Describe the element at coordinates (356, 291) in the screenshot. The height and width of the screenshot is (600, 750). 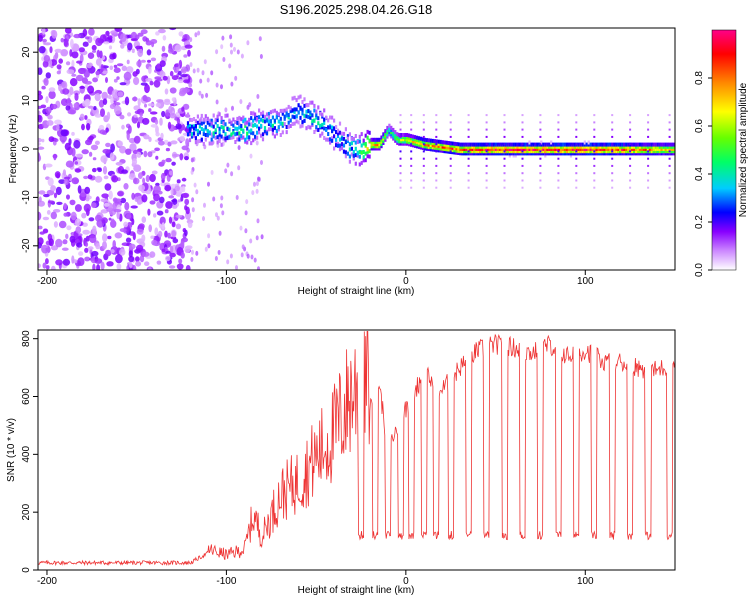
I see `spectrogram-x-label: Height of straight line (km)` at that location.